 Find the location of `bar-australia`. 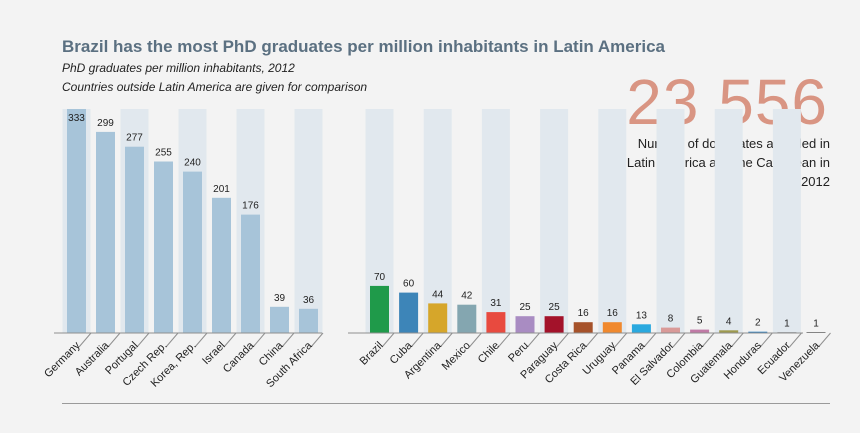

bar-australia is located at coordinates (105, 232).